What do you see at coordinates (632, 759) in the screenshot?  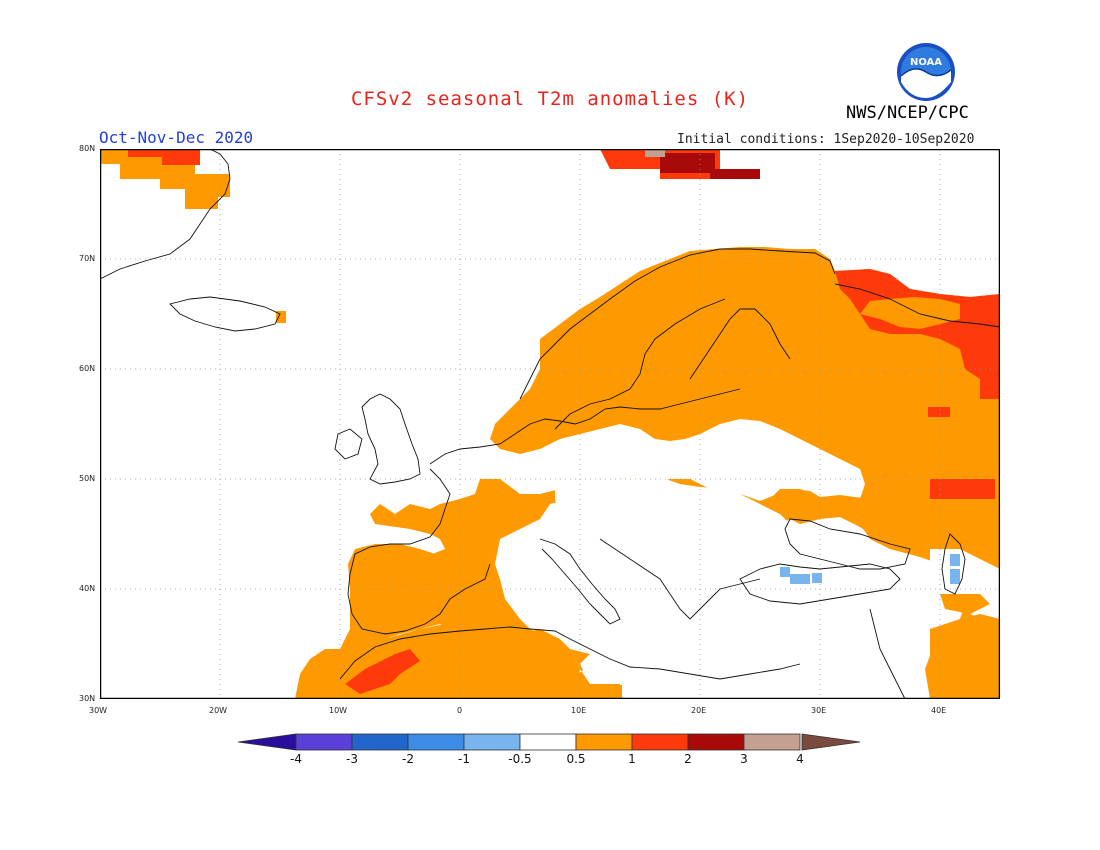 I see `colorbar-label: 1` at bounding box center [632, 759].